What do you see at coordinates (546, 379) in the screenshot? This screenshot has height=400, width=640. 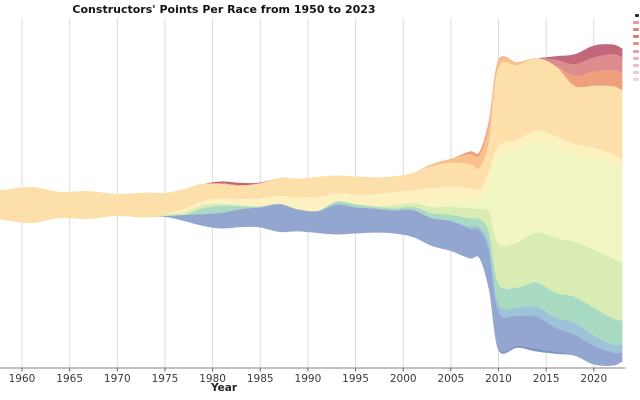 I see `x-tick-label-2015: 2015` at bounding box center [546, 379].